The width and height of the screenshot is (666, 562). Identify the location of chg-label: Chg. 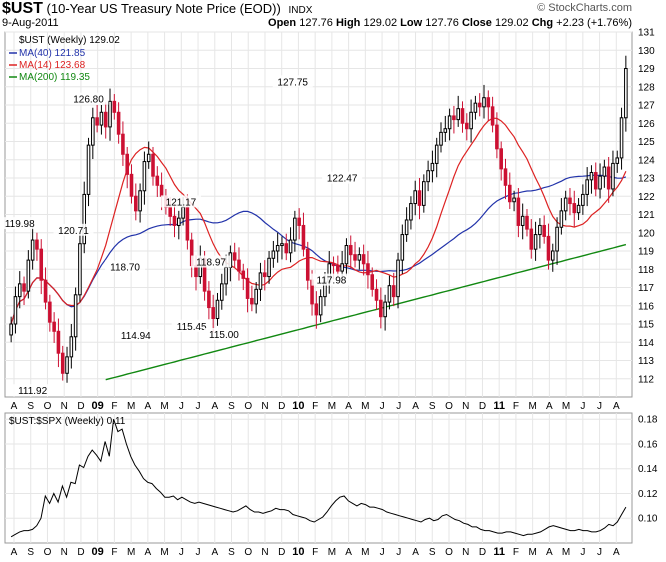
(542, 23).